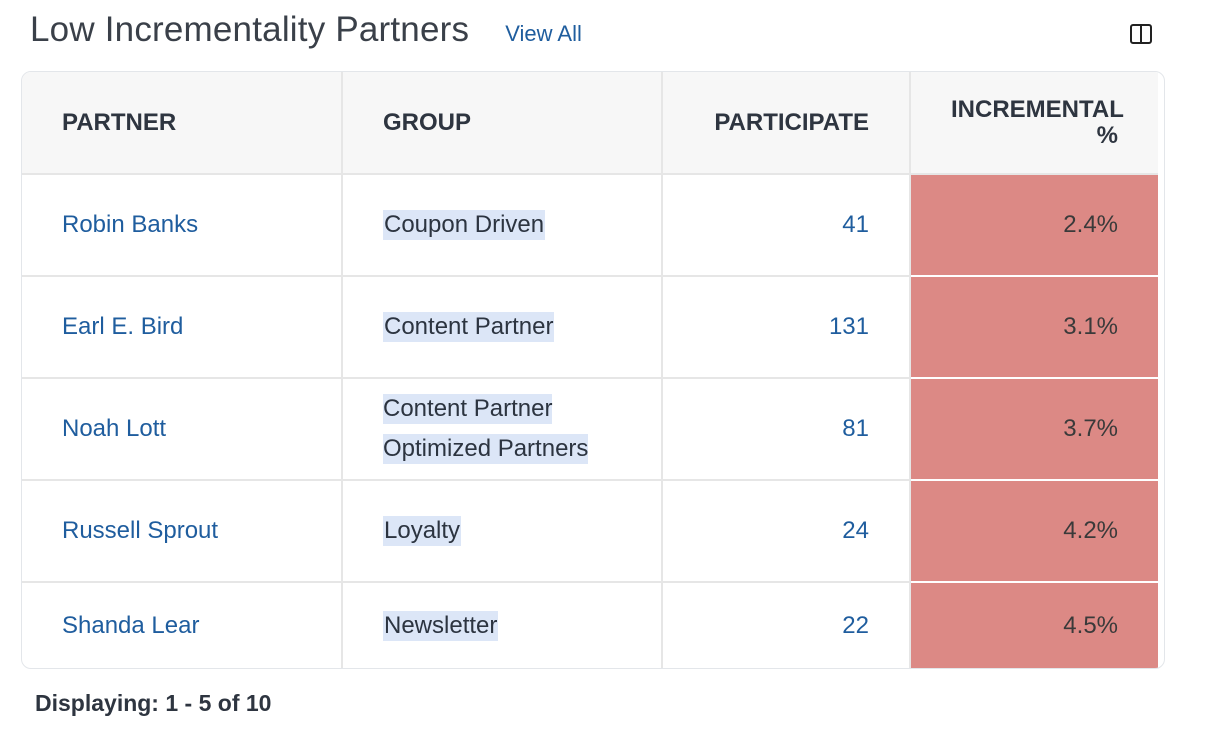  What do you see at coordinates (502, 531) in the screenshot?
I see `group-cell: Loyalty` at bounding box center [502, 531].